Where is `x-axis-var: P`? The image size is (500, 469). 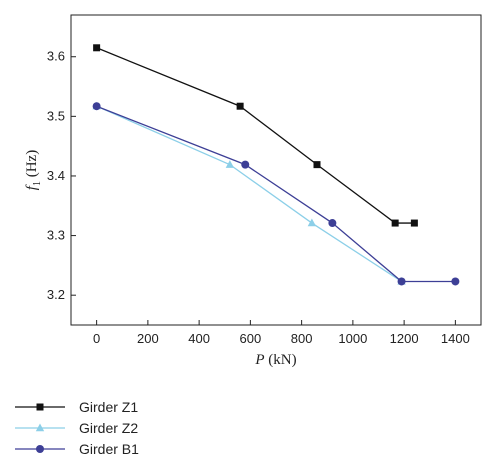
x-axis-var: P is located at coordinates (259, 360).